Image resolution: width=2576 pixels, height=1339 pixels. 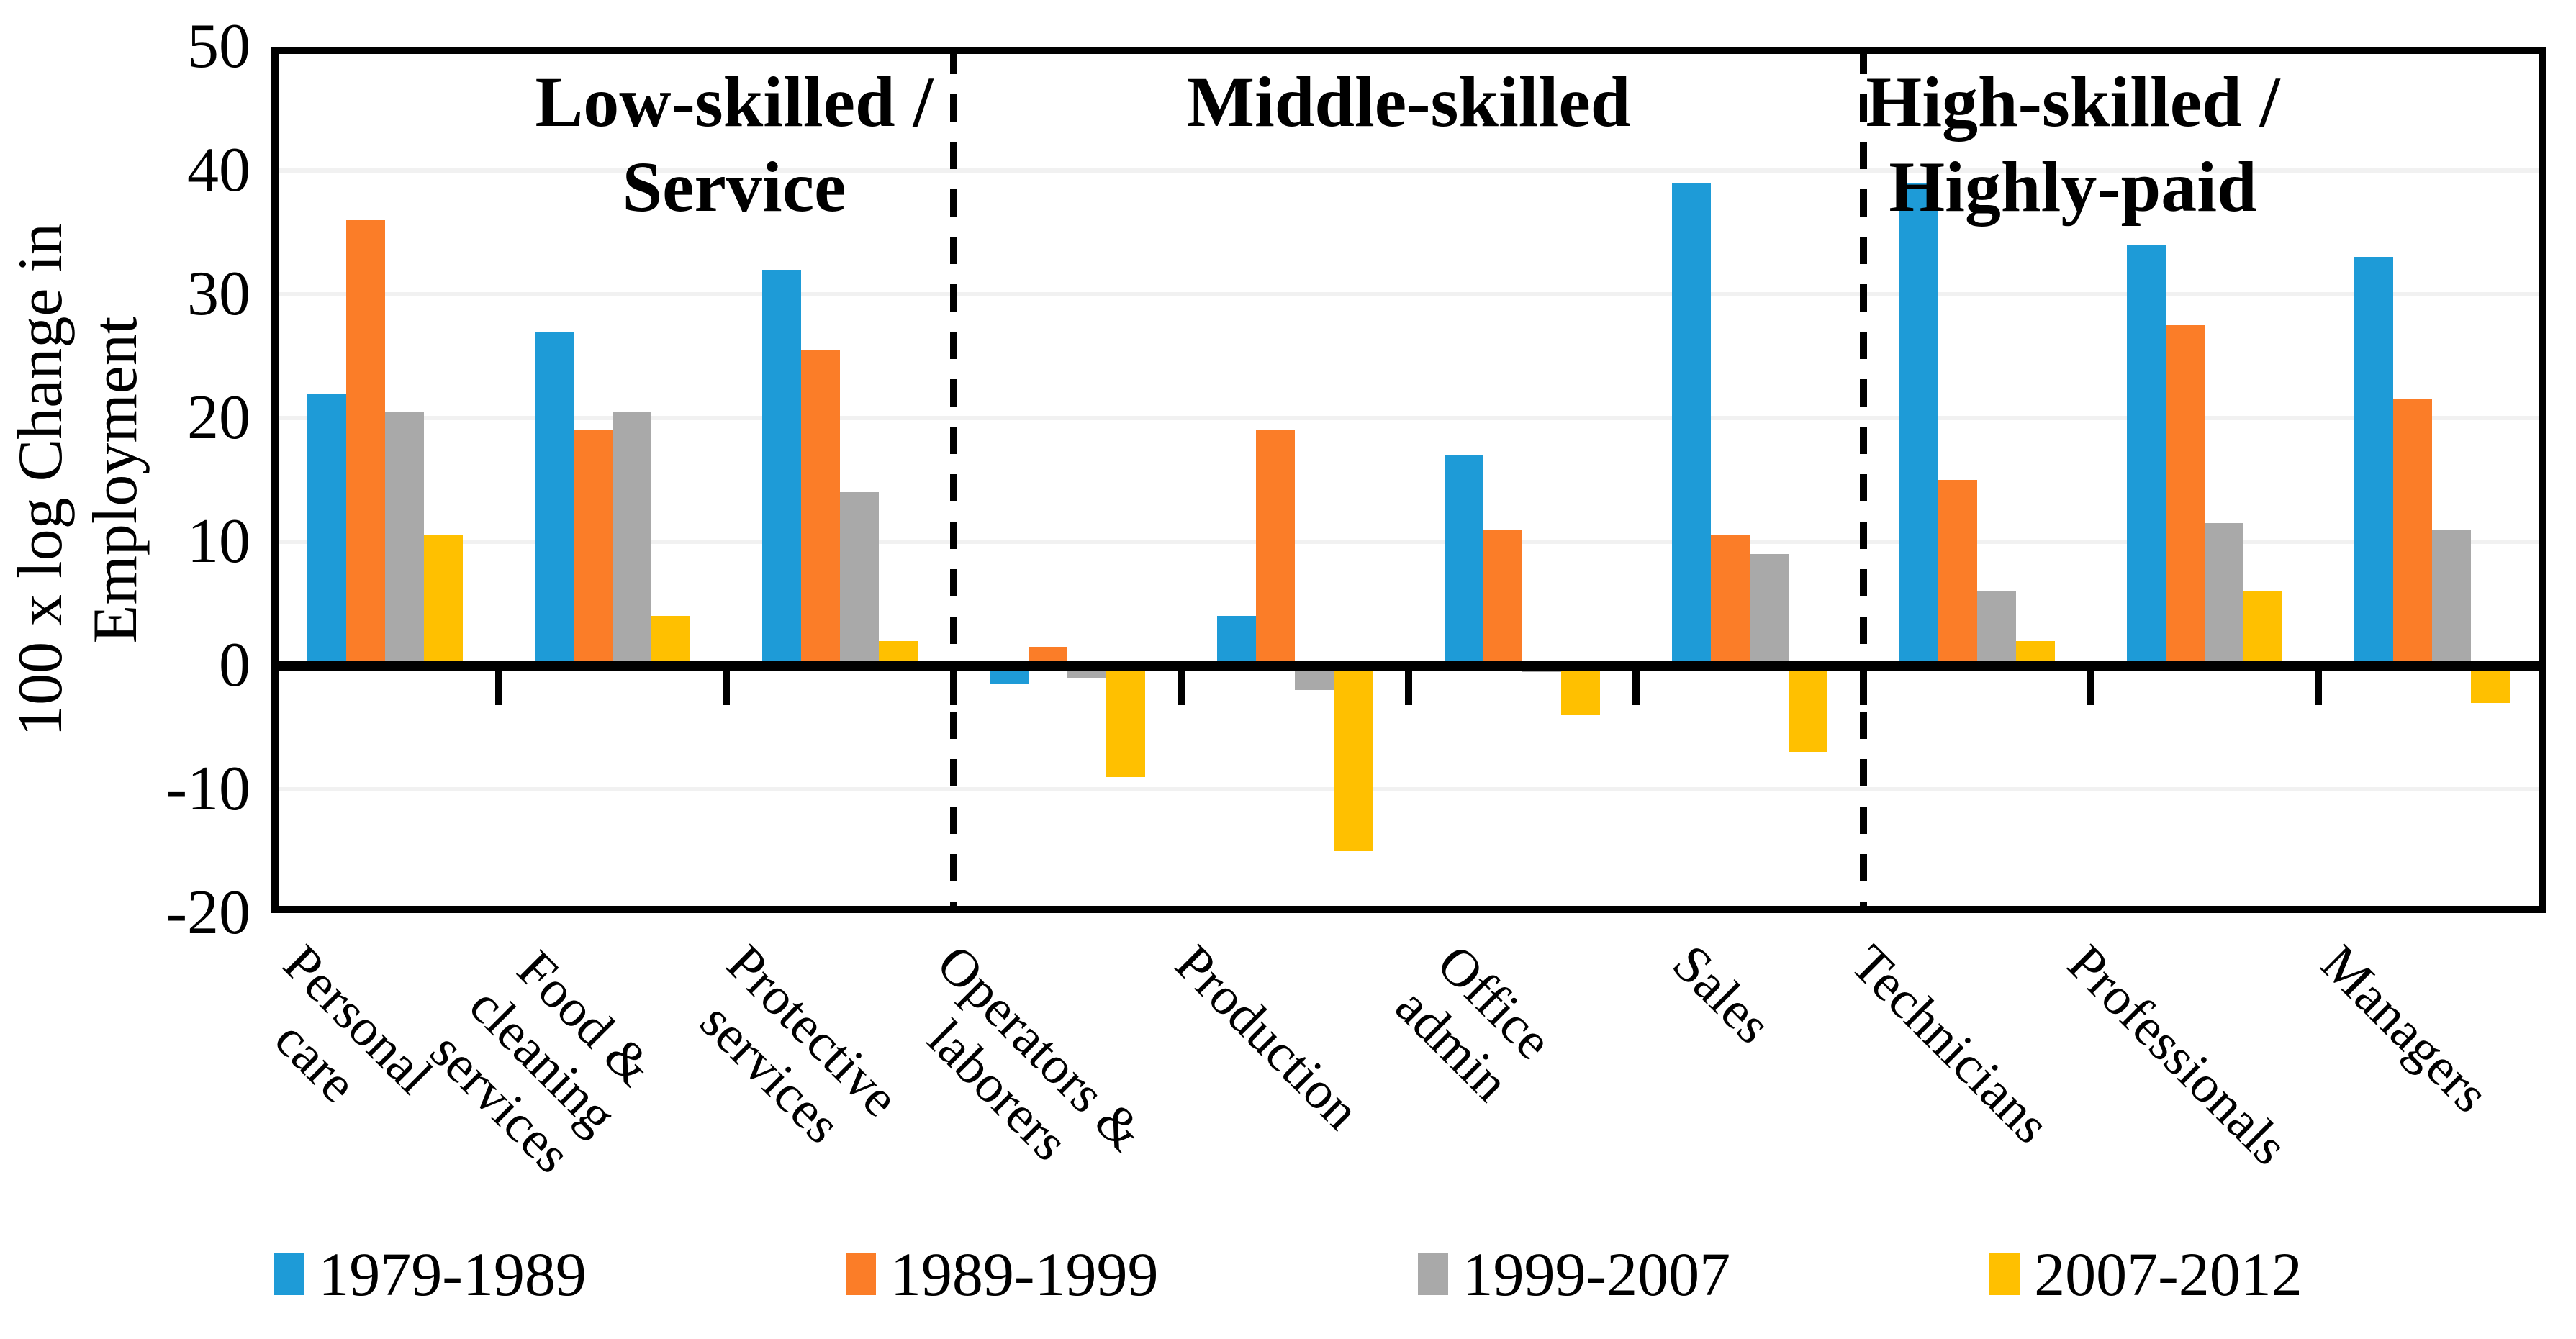 What do you see at coordinates (1409, 789) in the screenshot?
I see `gridline--10` at bounding box center [1409, 789].